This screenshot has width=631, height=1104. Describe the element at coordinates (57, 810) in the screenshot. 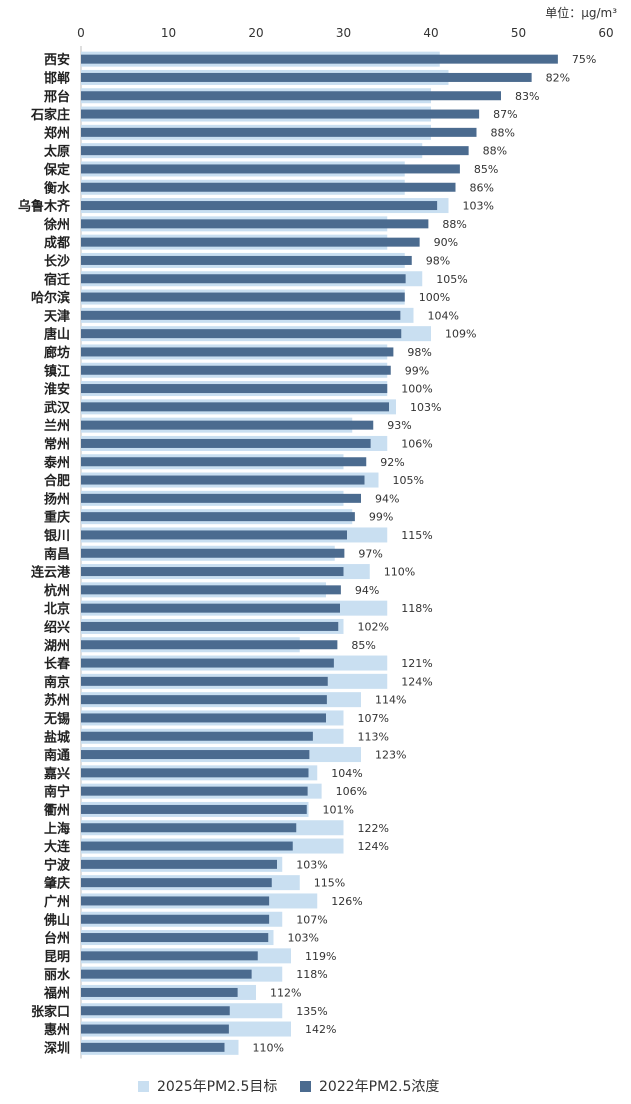

I see `category-label: 衢州` at that location.